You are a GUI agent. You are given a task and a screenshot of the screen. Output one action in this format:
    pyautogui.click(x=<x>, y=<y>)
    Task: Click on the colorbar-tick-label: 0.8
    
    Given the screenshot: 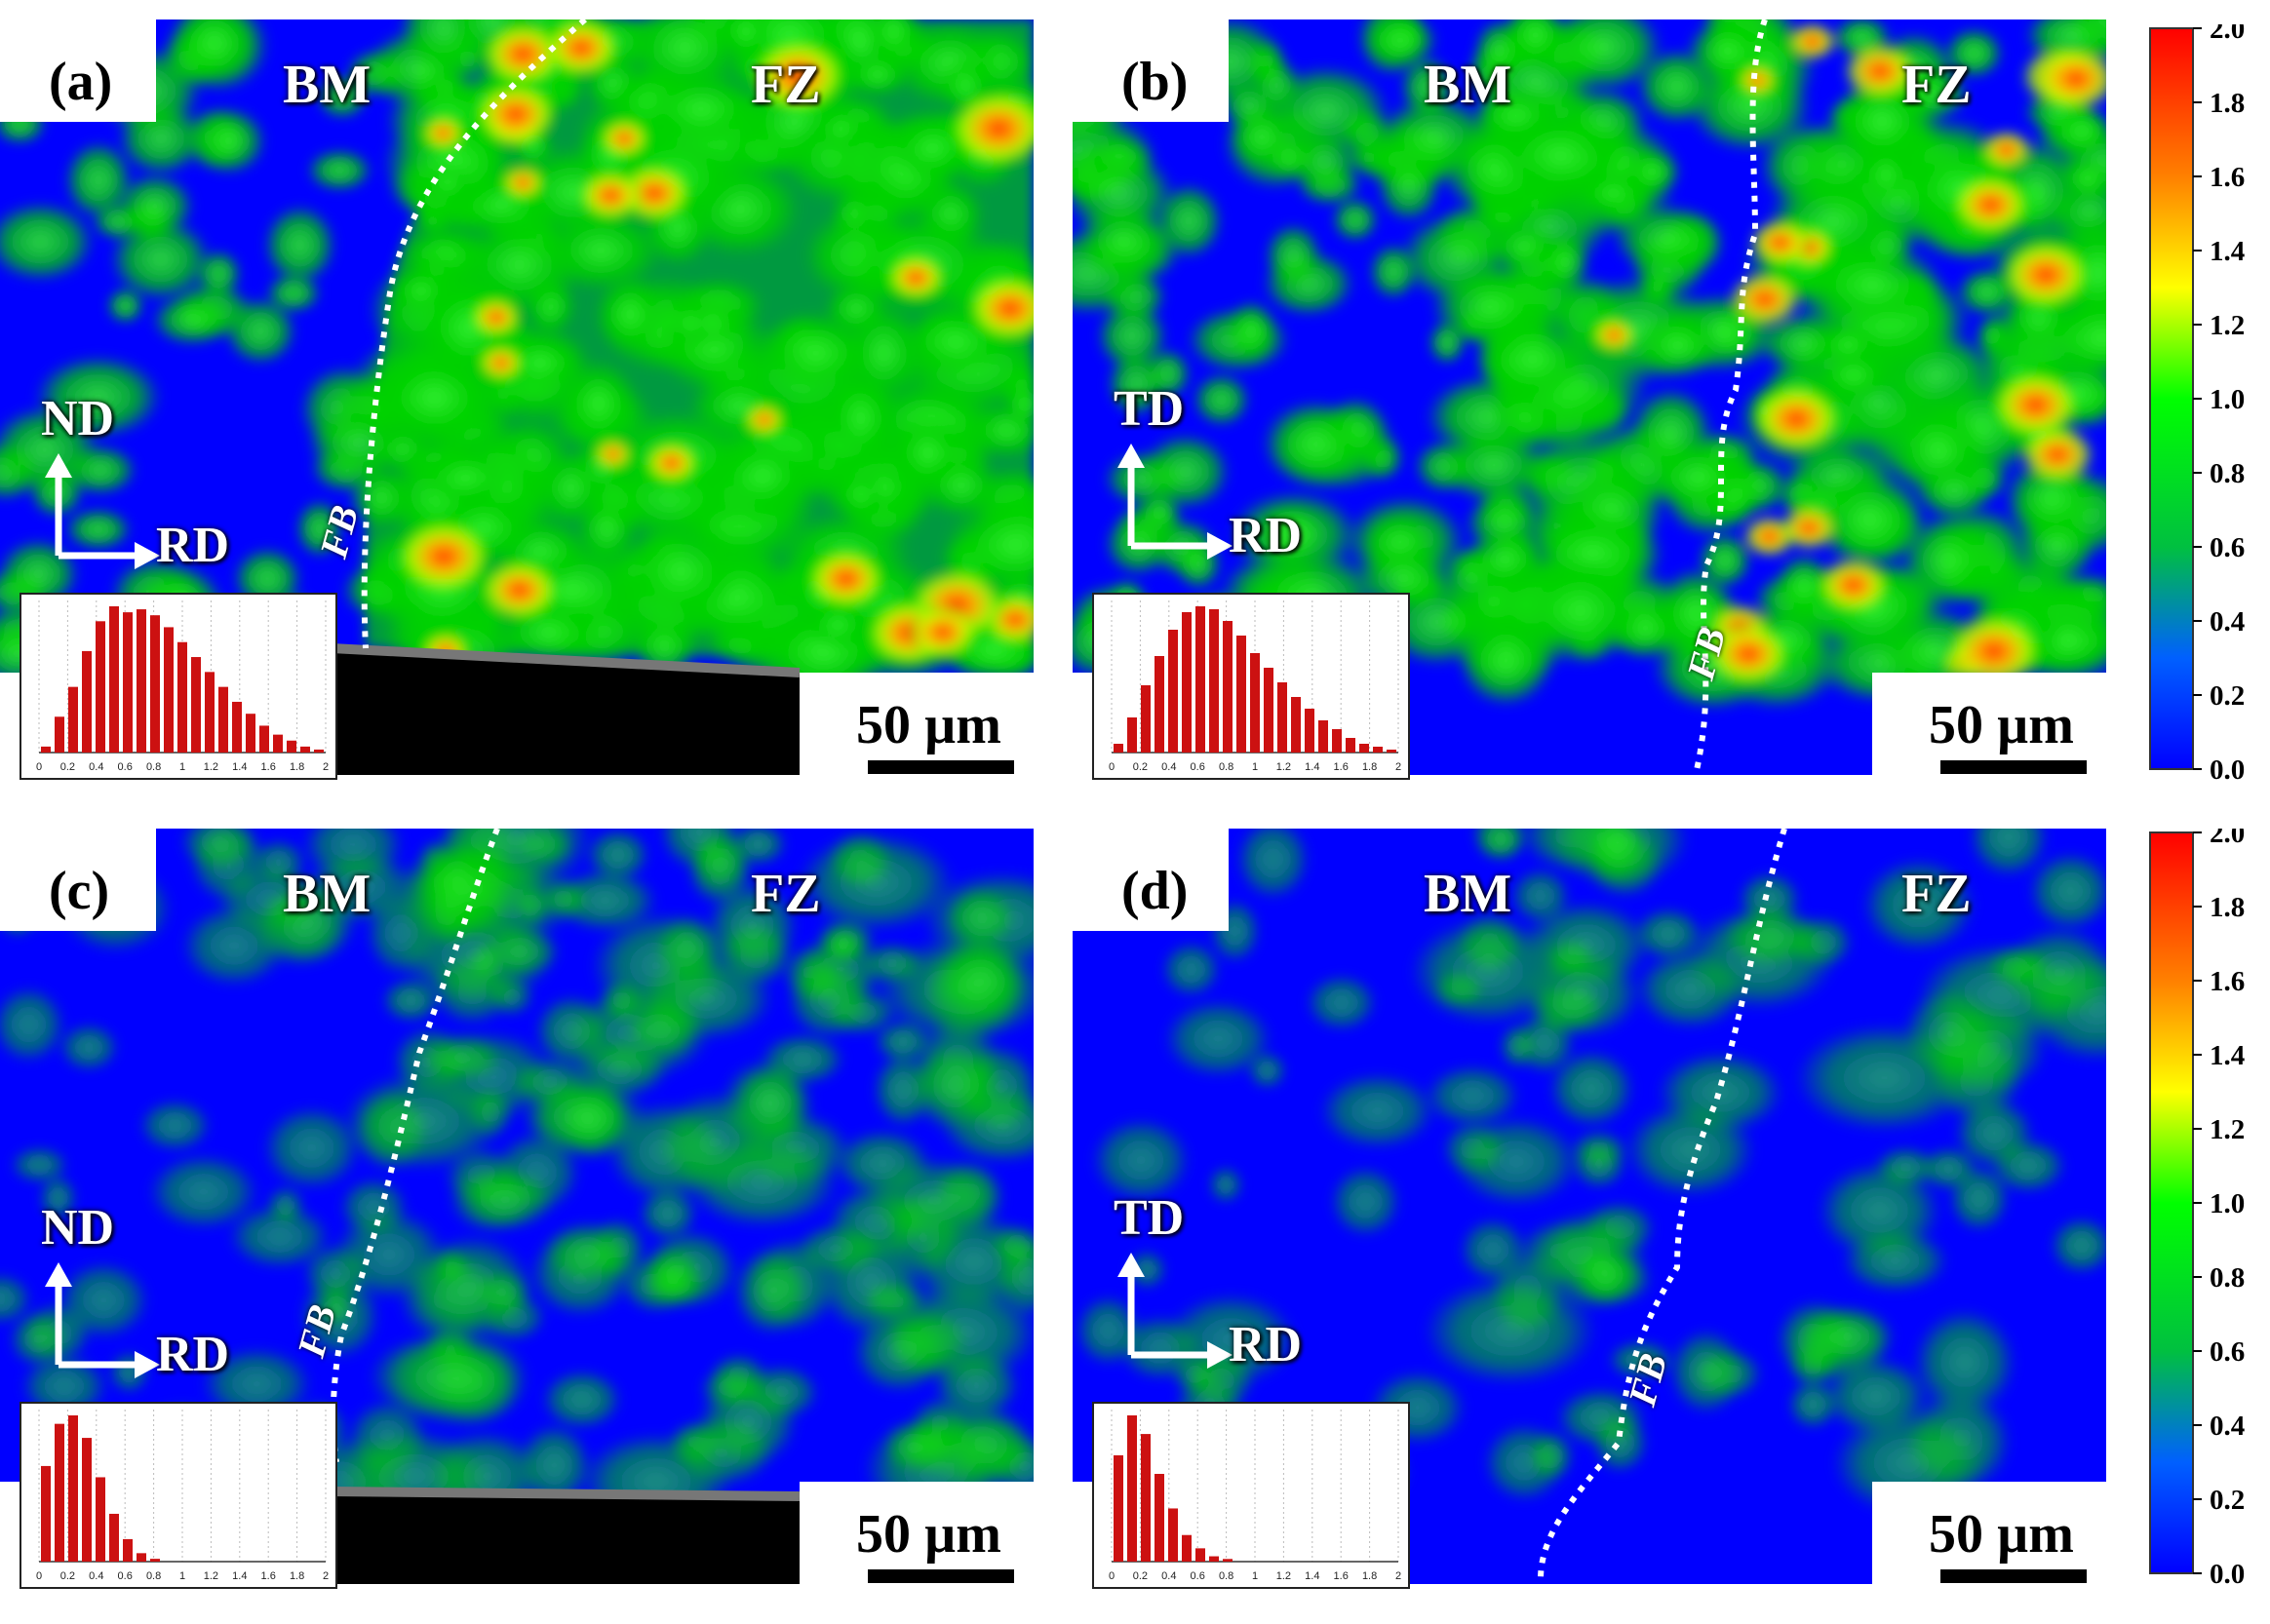 What is the action you would take?
    pyautogui.click(x=2228, y=1278)
    